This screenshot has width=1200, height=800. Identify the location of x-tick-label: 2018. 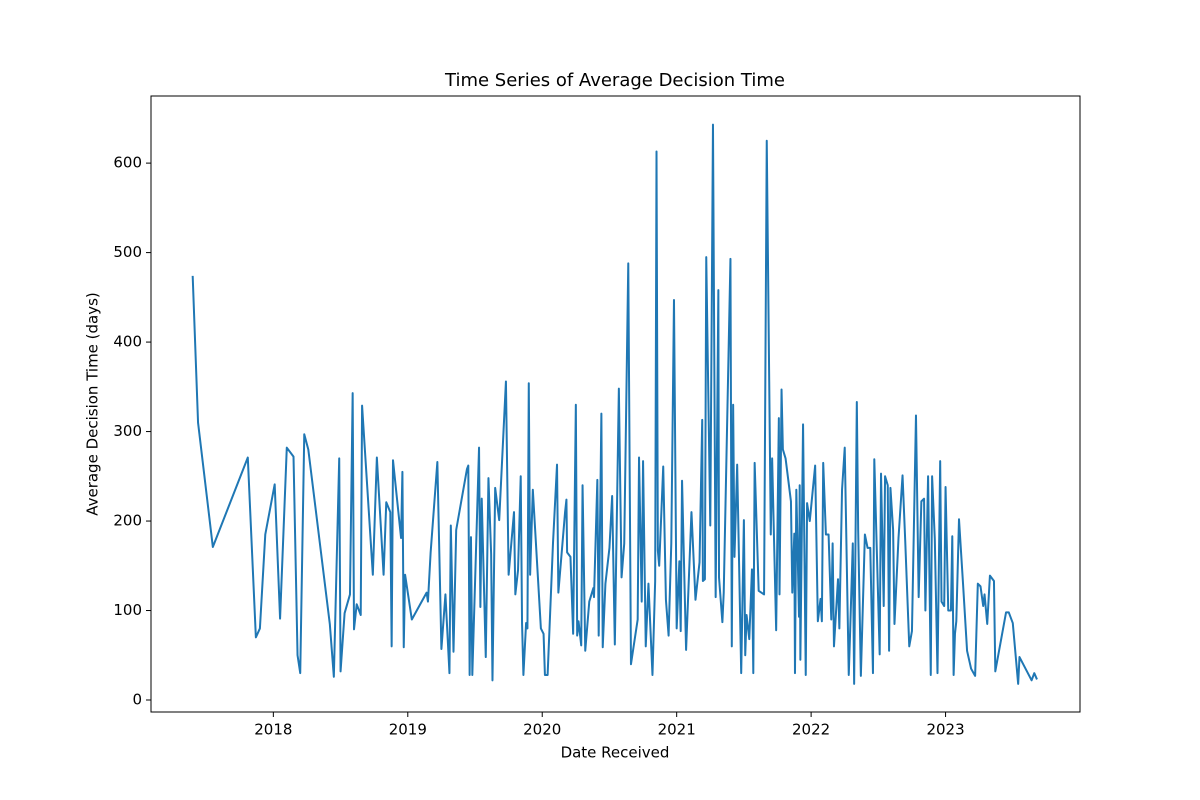
(273, 730).